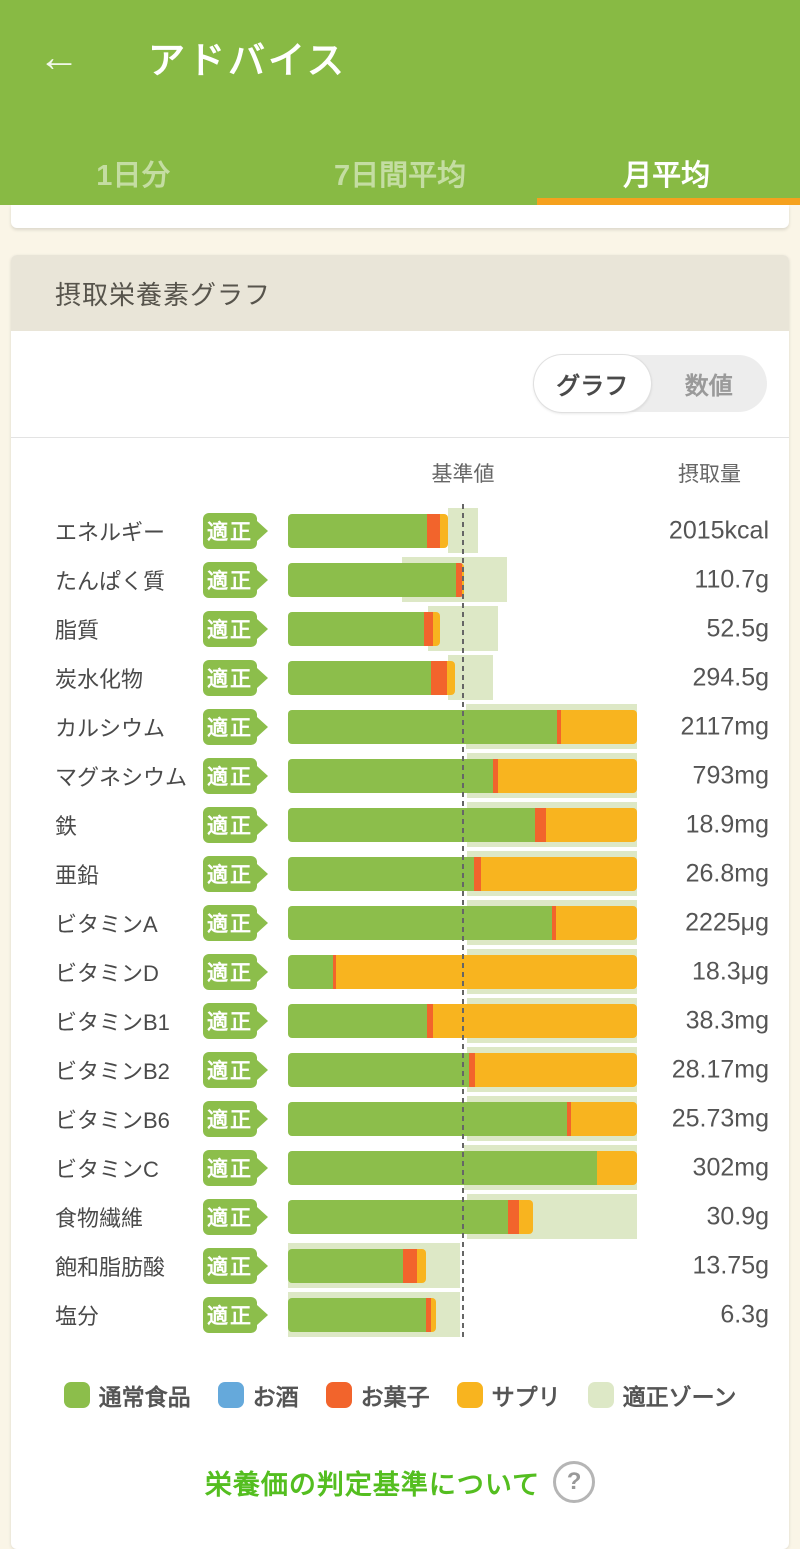 The height and width of the screenshot is (1549, 800). Describe the element at coordinates (400, 384) in the screenshot. I see `toggle-section: グラフ 数値` at that location.